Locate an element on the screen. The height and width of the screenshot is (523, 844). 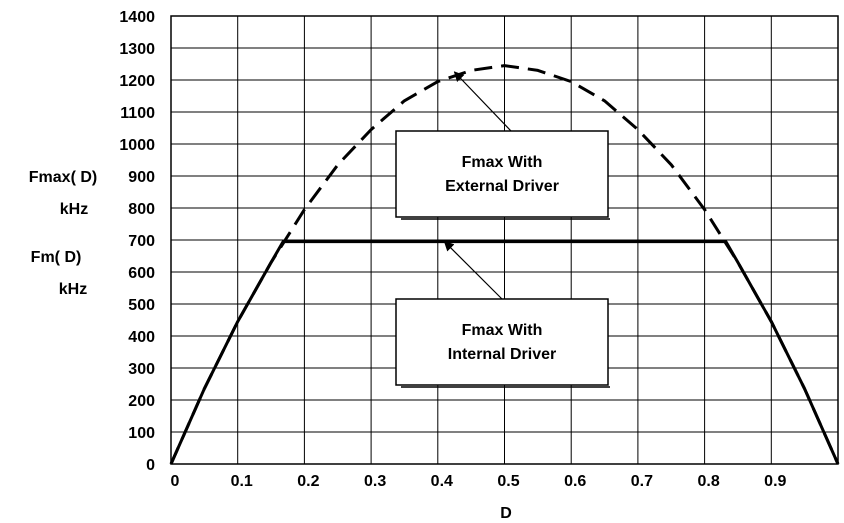
x-tick-label: 0.2 is located at coordinates (308, 481).